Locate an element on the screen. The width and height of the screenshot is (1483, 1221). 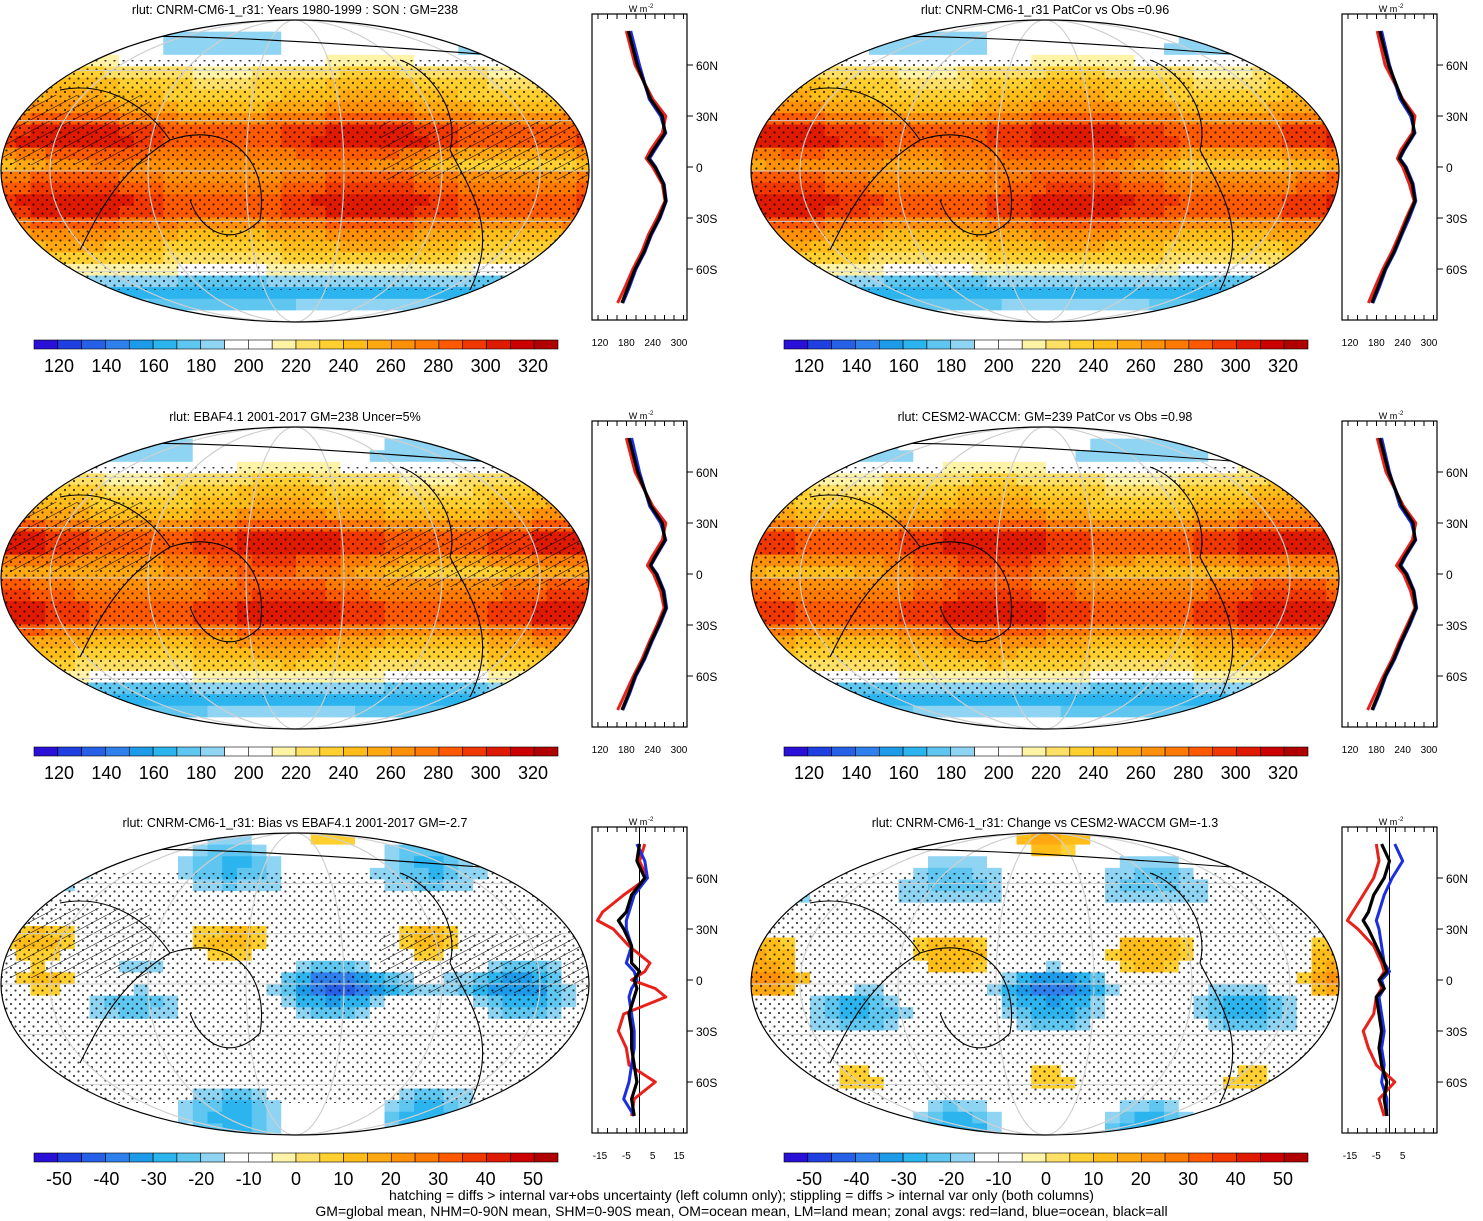
colorbar-label: 0 is located at coordinates (296, 1179).